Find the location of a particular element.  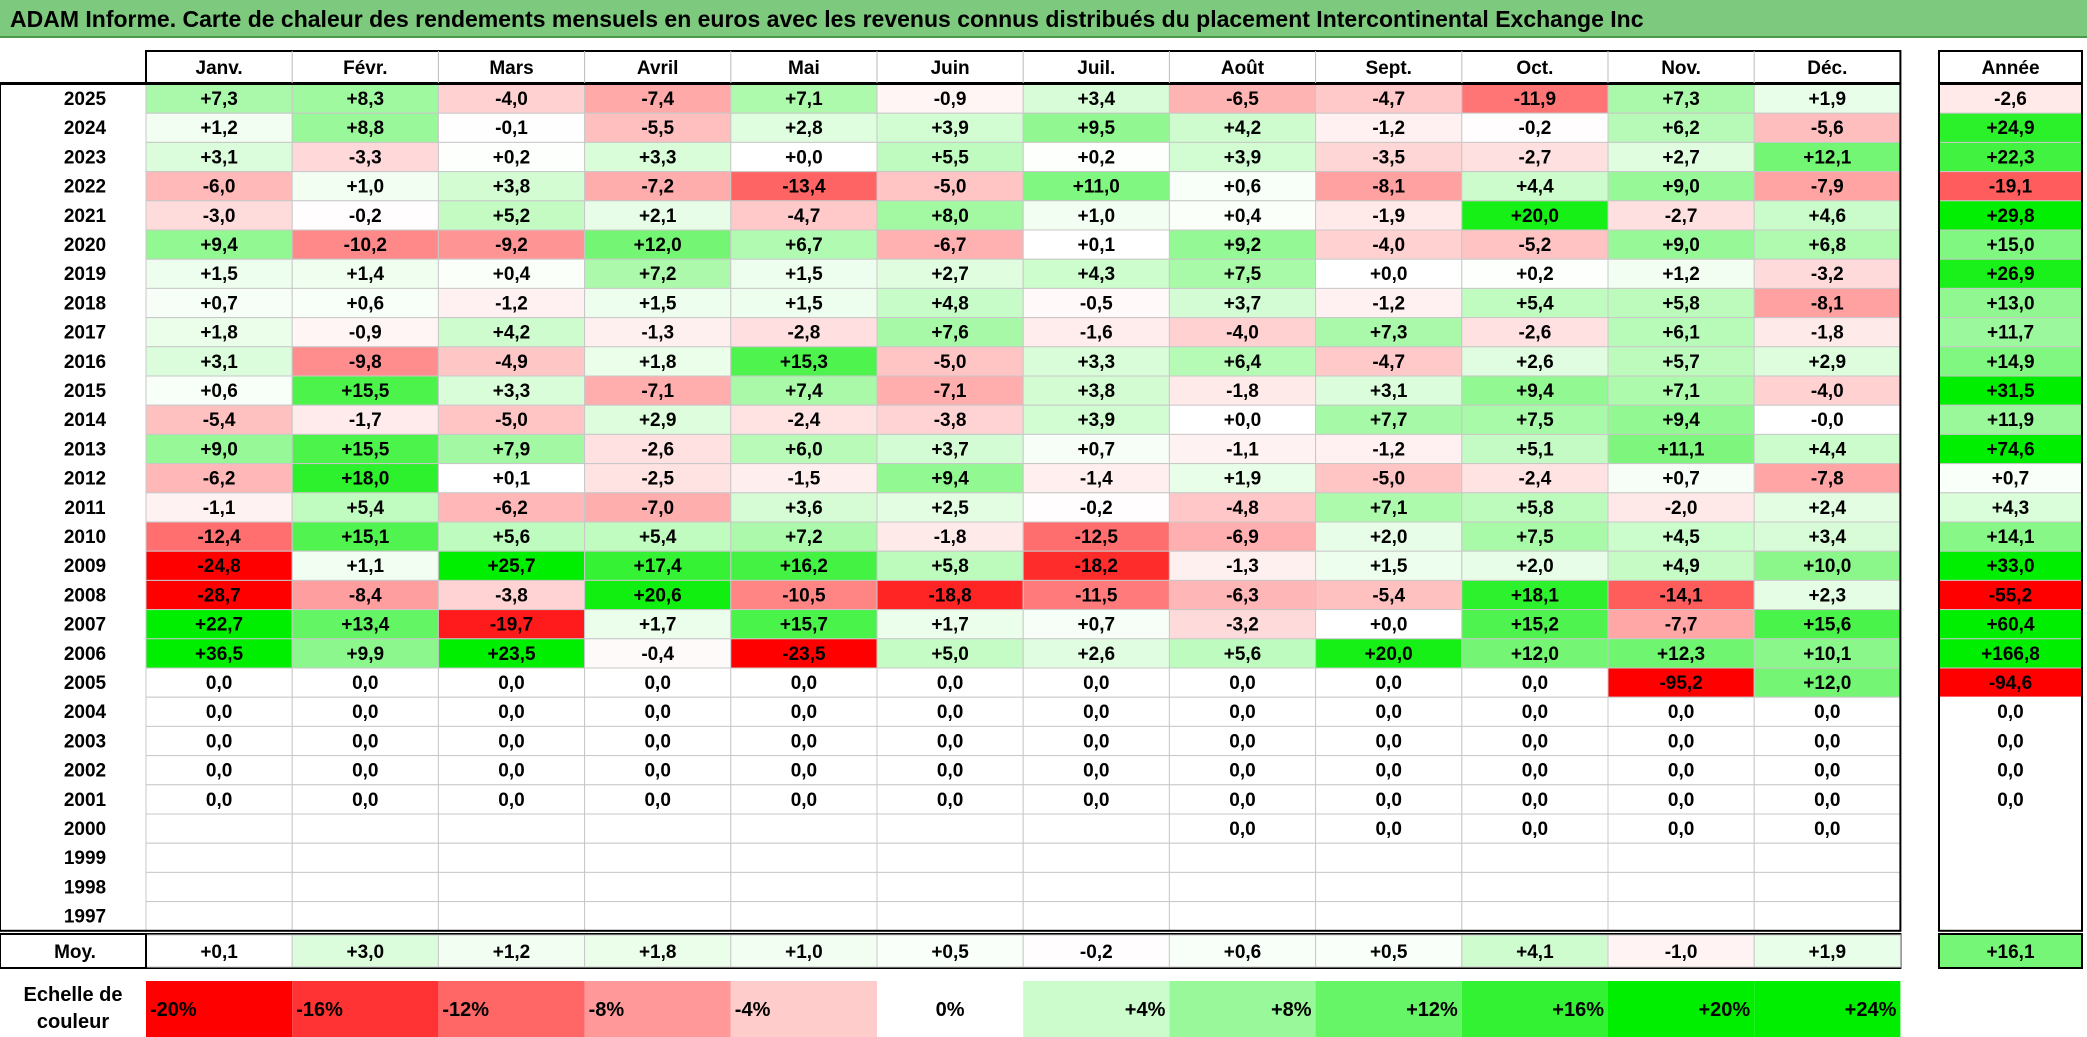

year-total-value: +14,1 is located at coordinates (2010, 537).